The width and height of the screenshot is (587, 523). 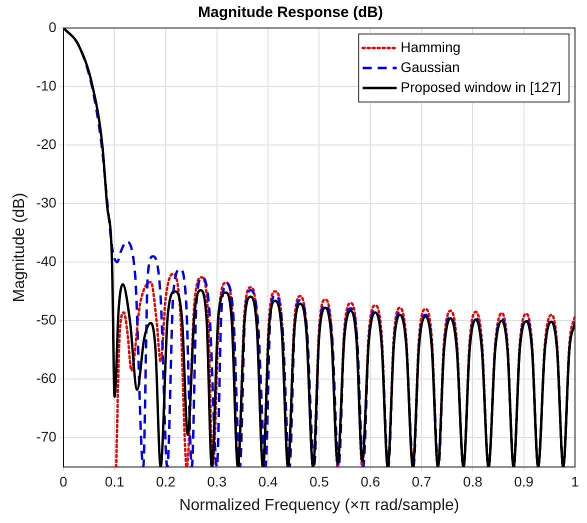 I want to click on x-axis-title: Normalized Frequency (×π rad/sample), so click(x=319, y=505).